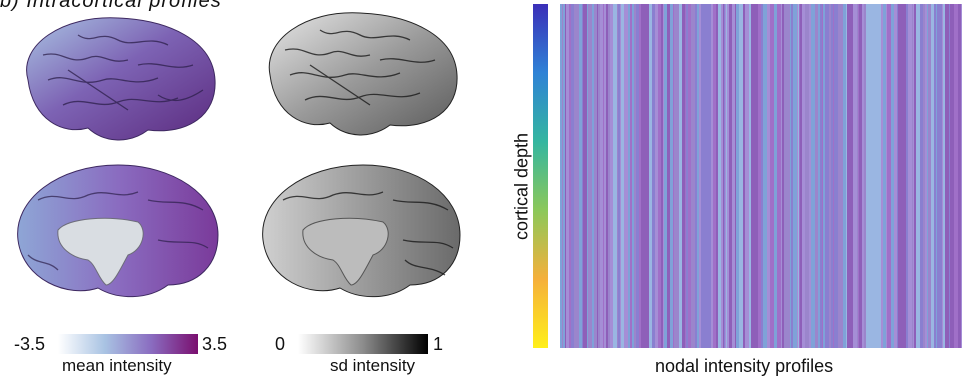 Image resolution: width=969 pixels, height=379 pixels. I want to click on sd-intensity-lateral-brain, so click(363, 74).